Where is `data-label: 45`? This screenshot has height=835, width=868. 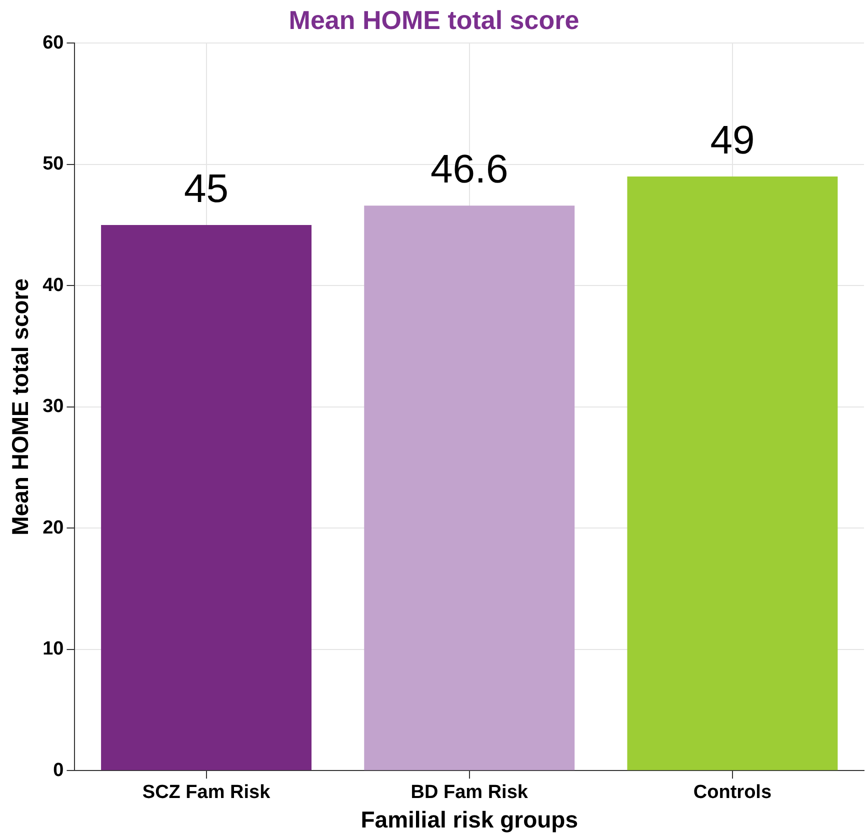
data-label: 45 is located at coordinates (206, 189).